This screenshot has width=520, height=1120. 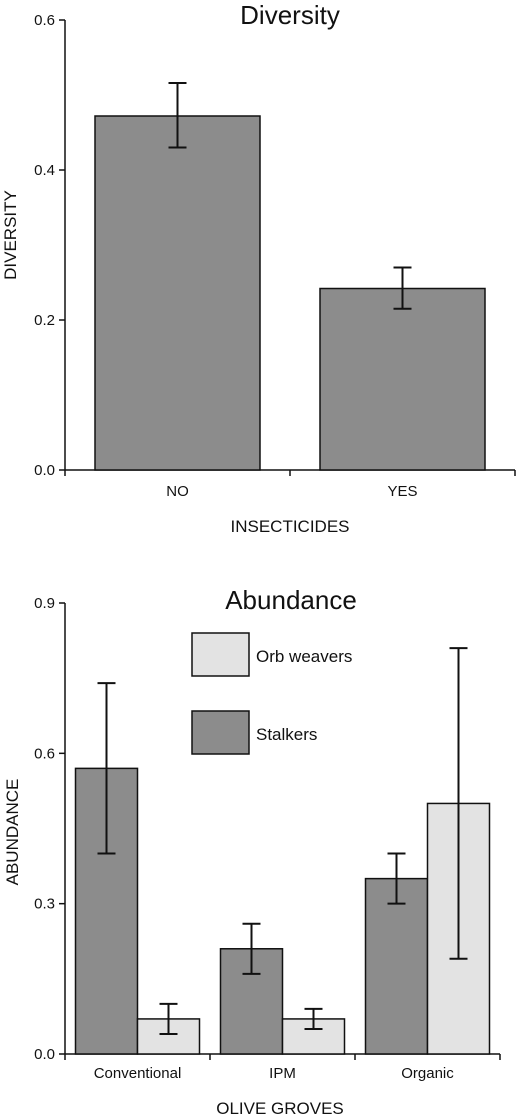 I want to click on x-tick-label: Organic, so click(x=427, y=1073).